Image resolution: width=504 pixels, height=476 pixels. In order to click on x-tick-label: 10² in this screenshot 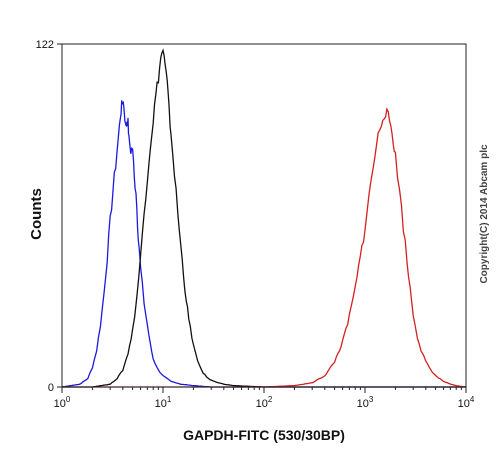, I will do `click(264, 402)`.